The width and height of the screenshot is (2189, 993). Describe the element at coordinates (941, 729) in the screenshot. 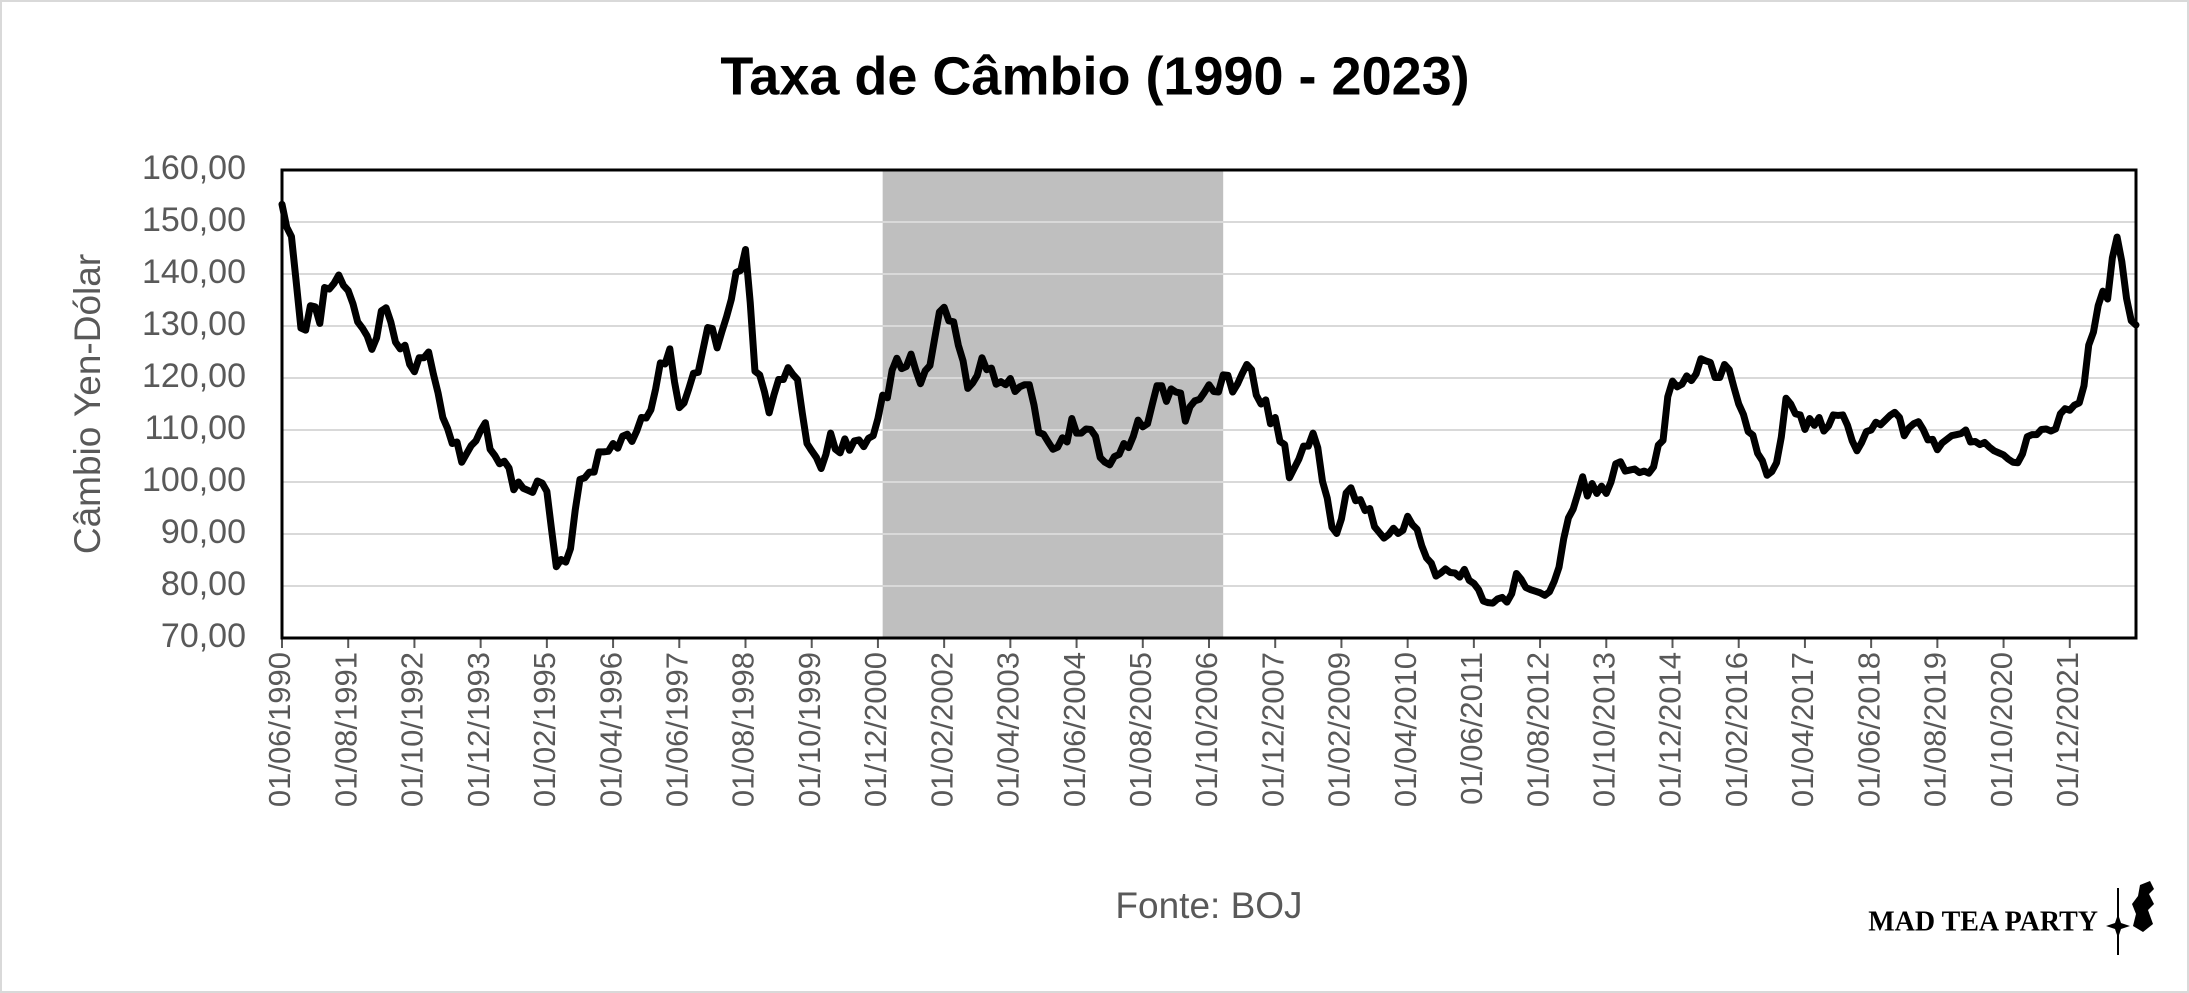

I see `x-tick-label: 01/02/2002` at that location.